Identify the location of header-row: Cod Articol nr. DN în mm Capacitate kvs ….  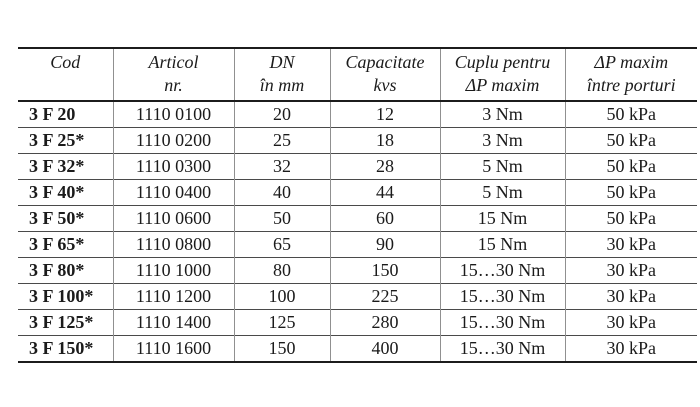
(357, 75).